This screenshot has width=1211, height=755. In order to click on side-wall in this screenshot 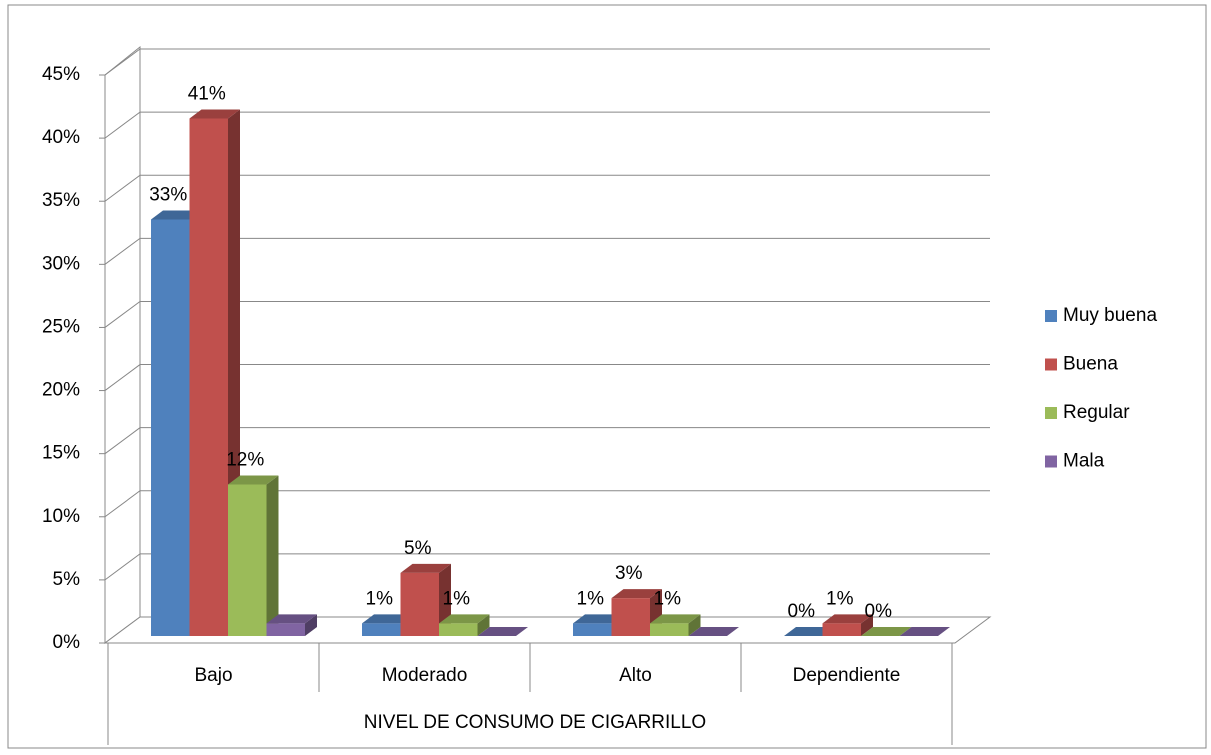, I will do `click(122, 344)`.